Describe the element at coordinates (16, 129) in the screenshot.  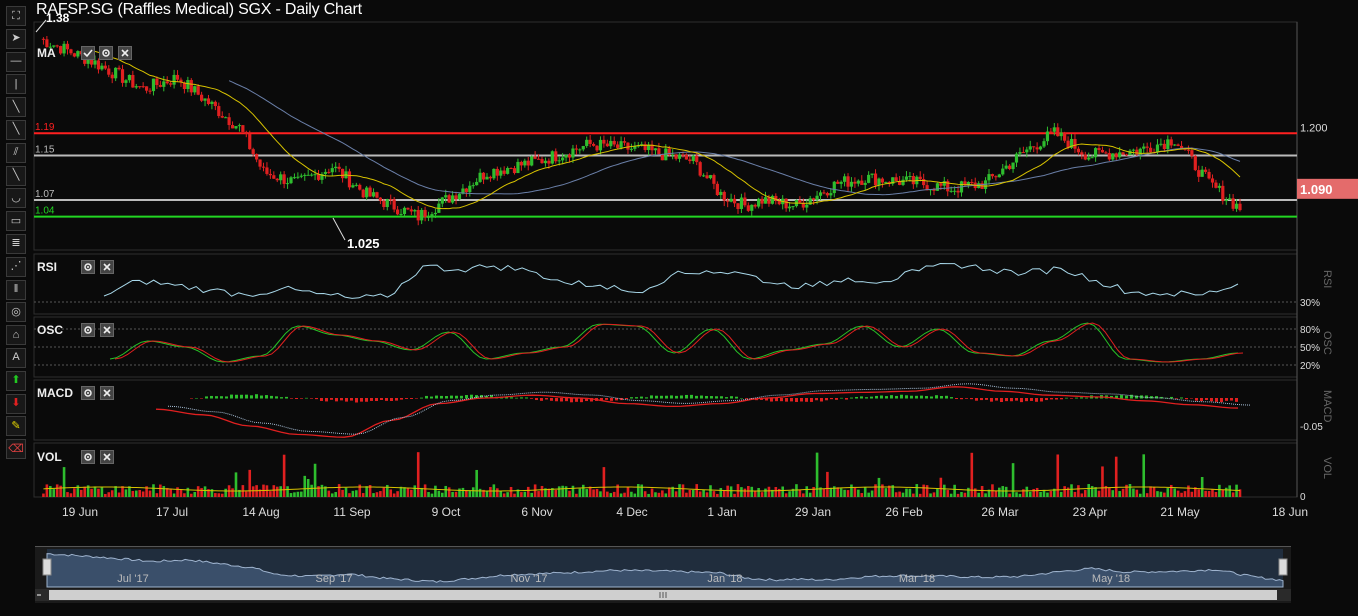
I see `ray-icon: ╲` at that location.